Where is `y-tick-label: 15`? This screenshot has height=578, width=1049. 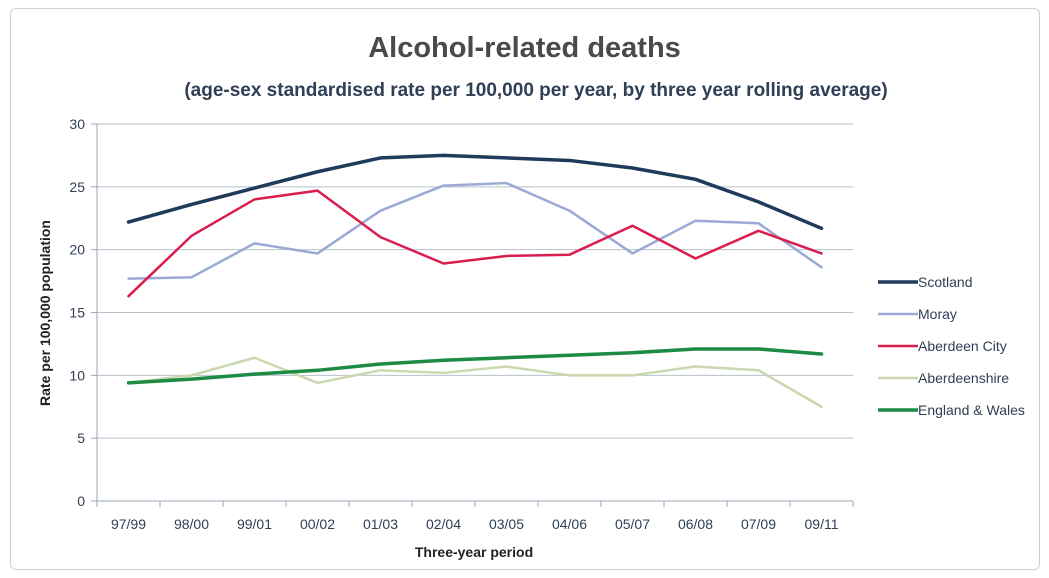
y-tick-label: 15 is located at coordinates (77, 313).